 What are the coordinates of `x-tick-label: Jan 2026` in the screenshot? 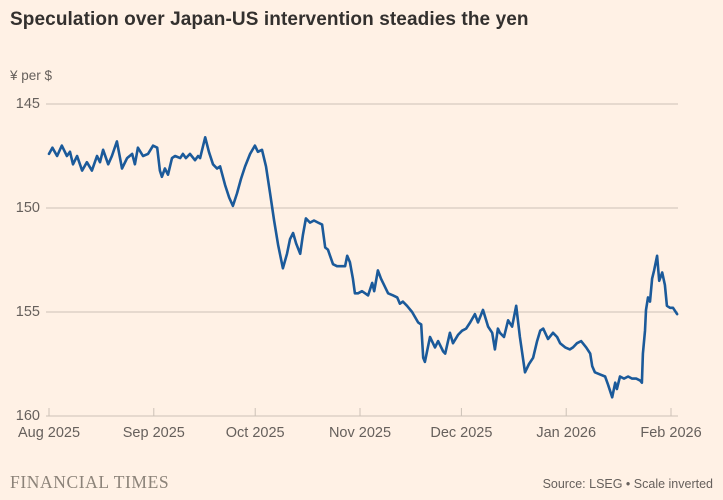 It's located at (566, 433).